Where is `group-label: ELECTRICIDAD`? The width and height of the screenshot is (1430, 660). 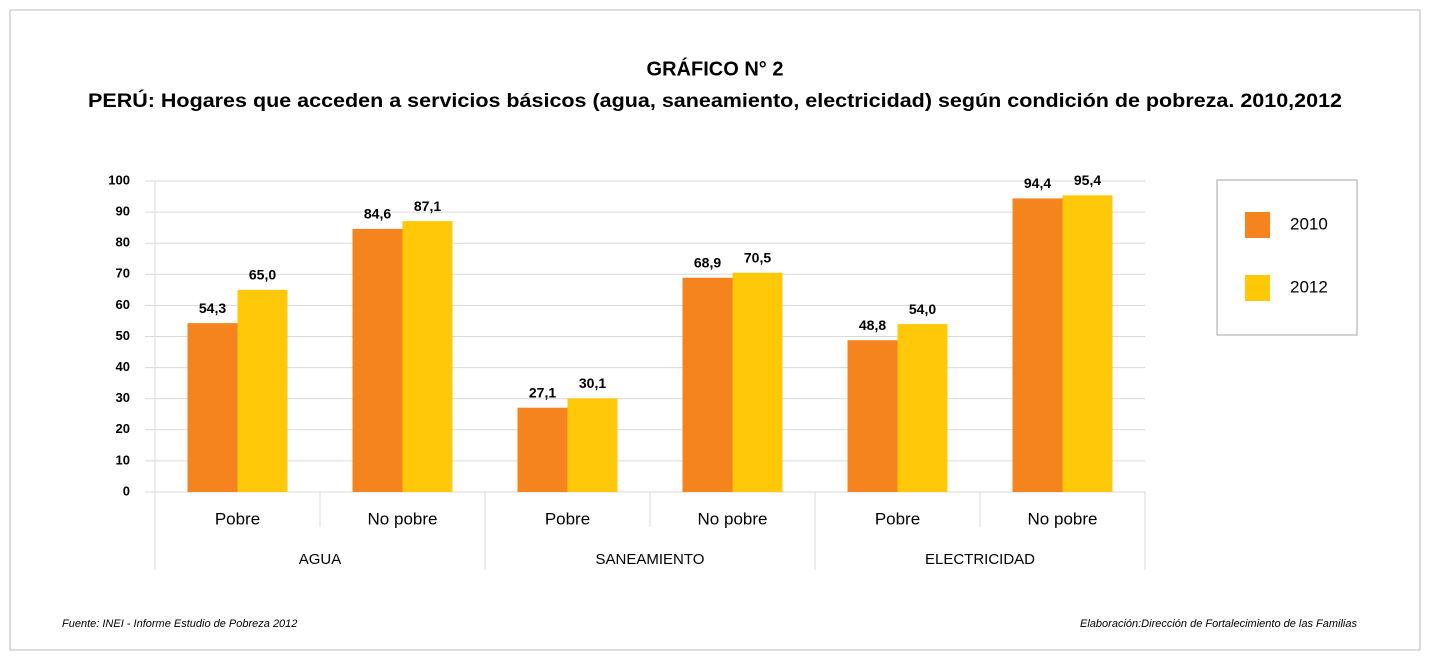 group-label: ELECTRICIDAD is located at coordinates (980, 559).